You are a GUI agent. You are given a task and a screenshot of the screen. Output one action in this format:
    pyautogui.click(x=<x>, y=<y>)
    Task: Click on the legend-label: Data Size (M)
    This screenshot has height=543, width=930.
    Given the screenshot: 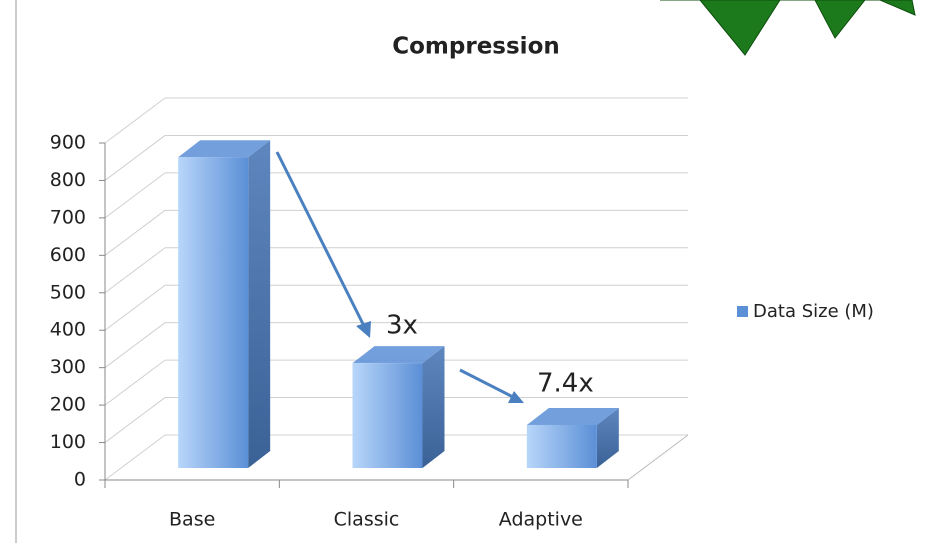 What is the action you would take?
    pyautogui.click(x=813, y=311)
    